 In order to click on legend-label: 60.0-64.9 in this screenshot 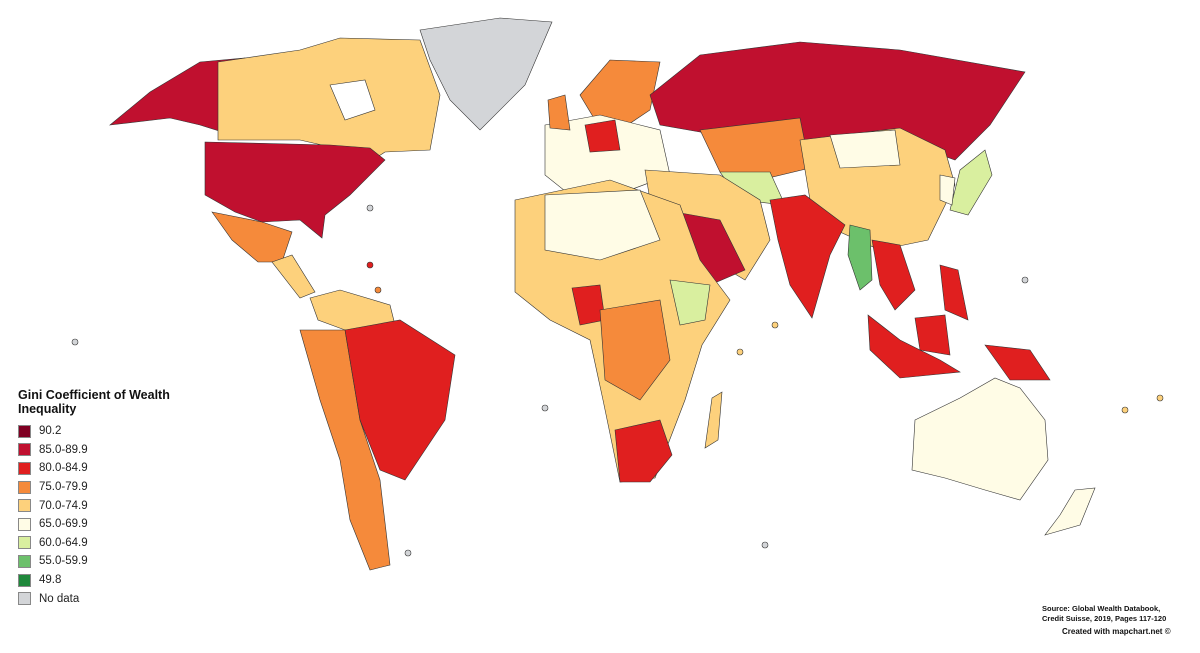, I will do `click(63, 542)`.